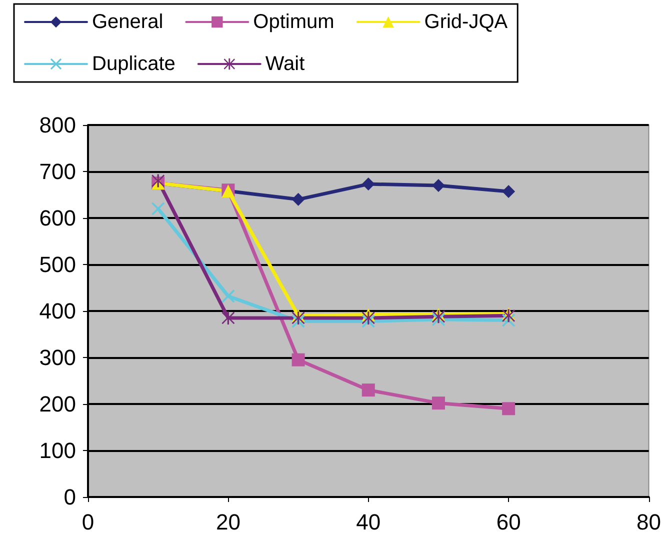 The width and height of the screenshot is (664, 559). Describe the element at coordinates (649, 522) in the screenshot. I see `x-tick-label: 80` at that location.